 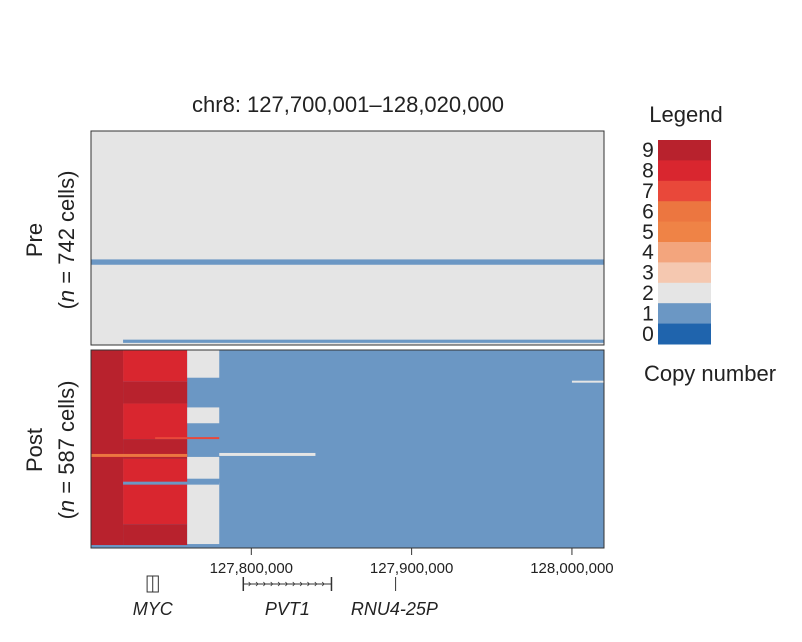 What do you see at coordinates (710, 373) in the screenshot?
I see `legend-subtitle: Copy number` at bounding box center [710, 373].